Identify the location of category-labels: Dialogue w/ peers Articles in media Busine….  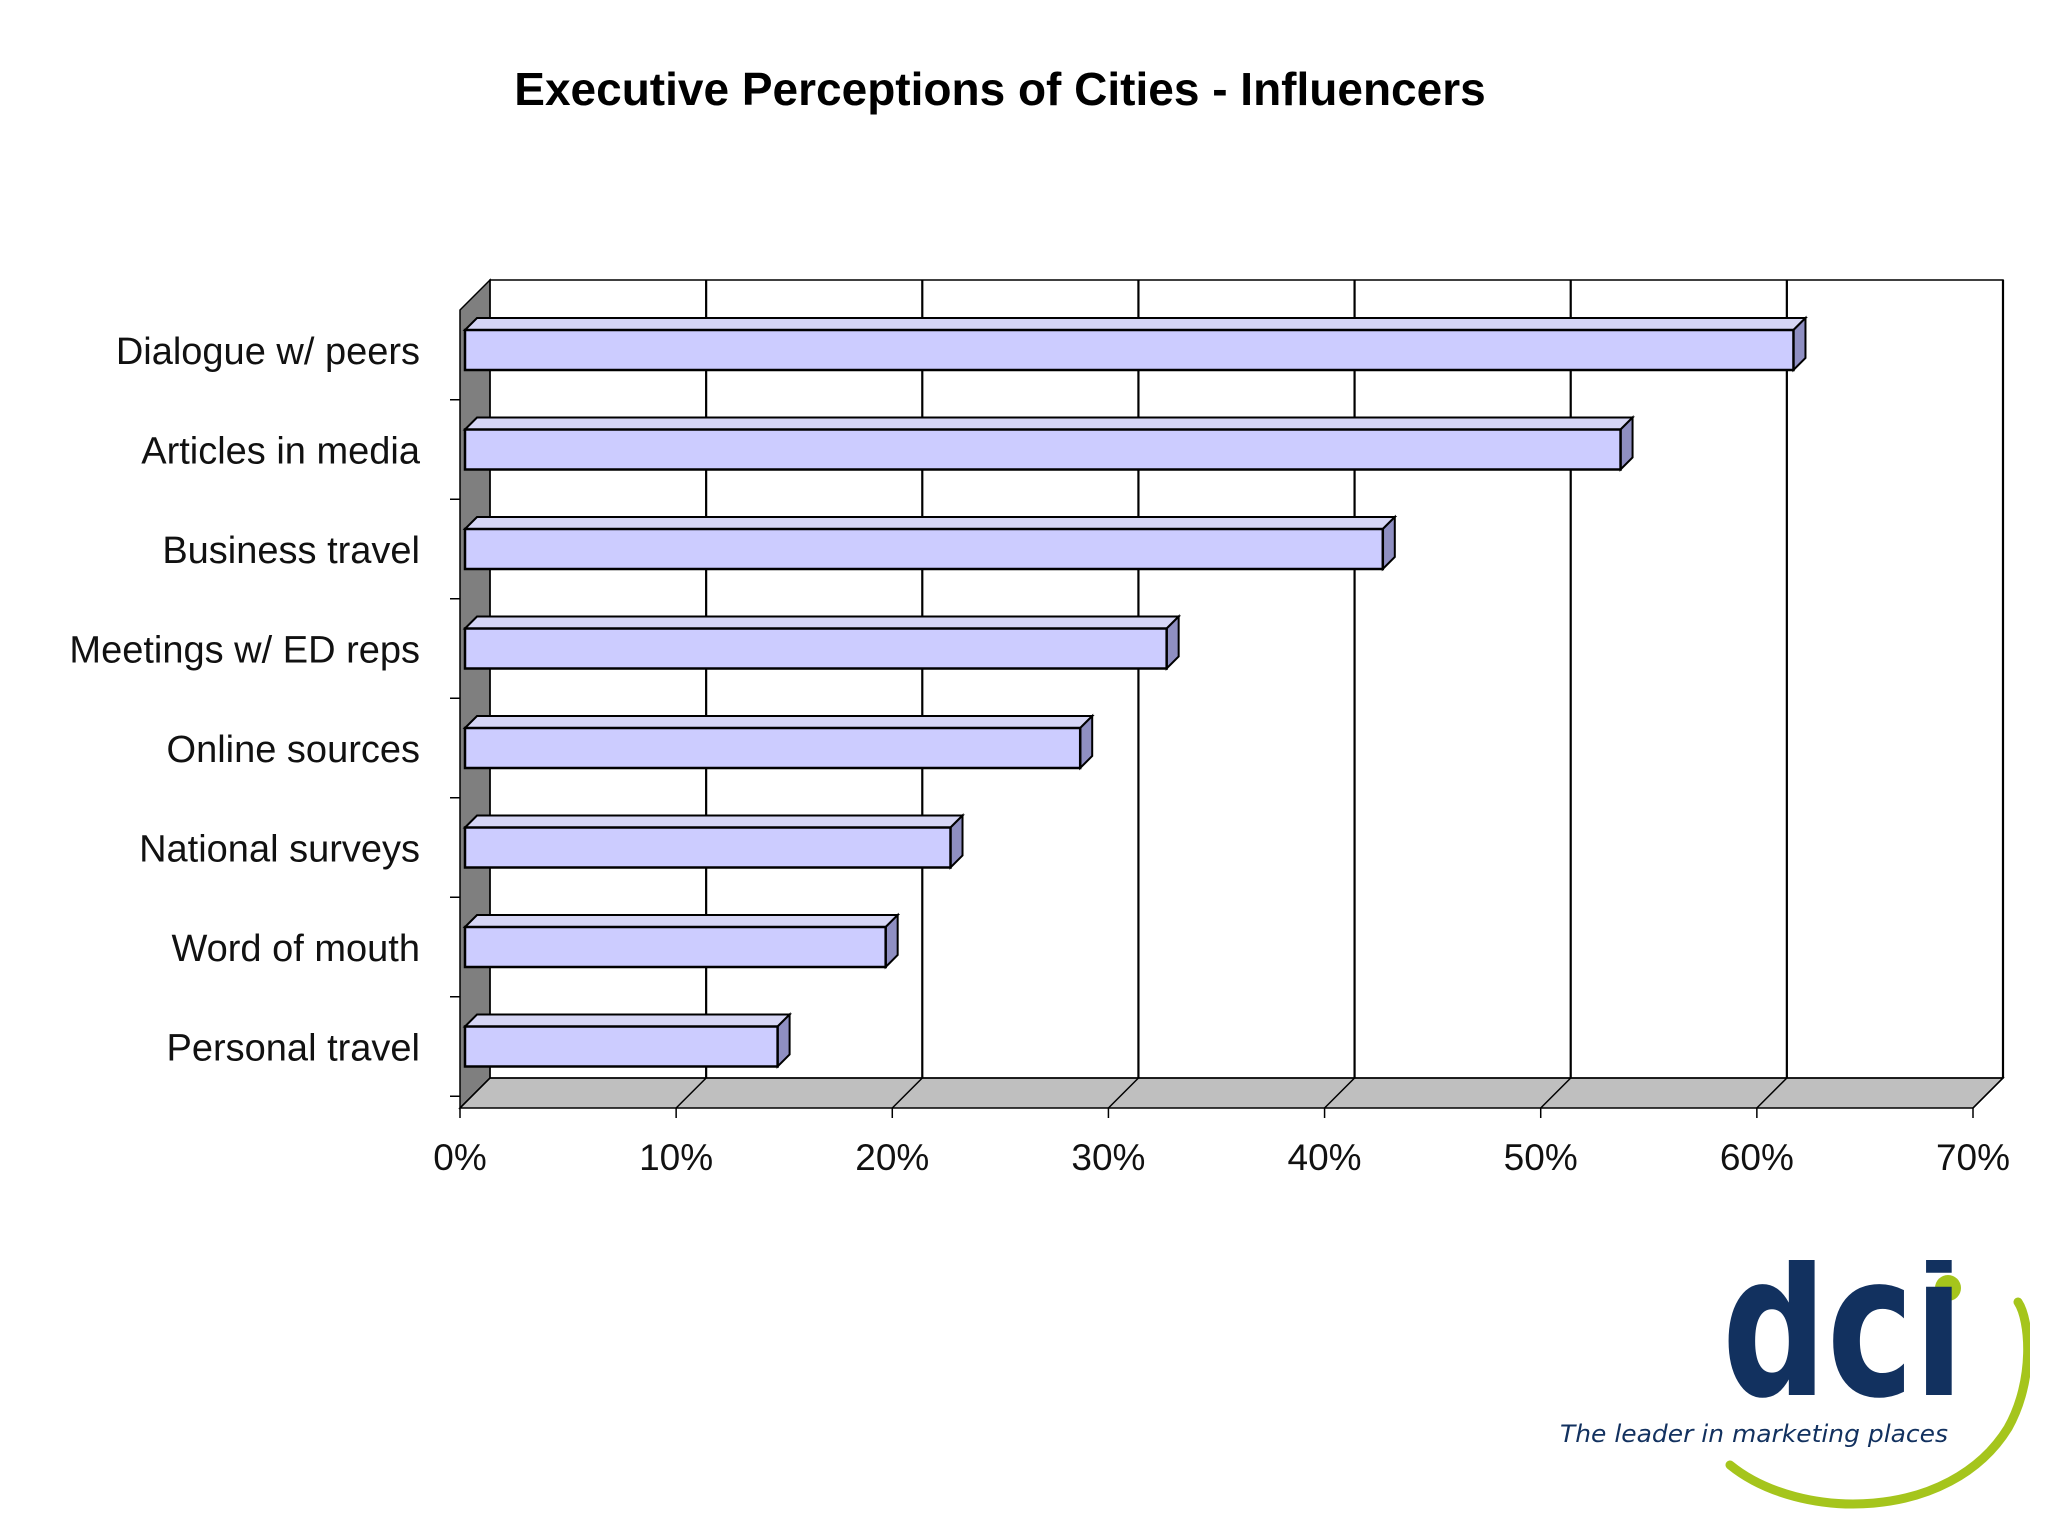
(244, 700).